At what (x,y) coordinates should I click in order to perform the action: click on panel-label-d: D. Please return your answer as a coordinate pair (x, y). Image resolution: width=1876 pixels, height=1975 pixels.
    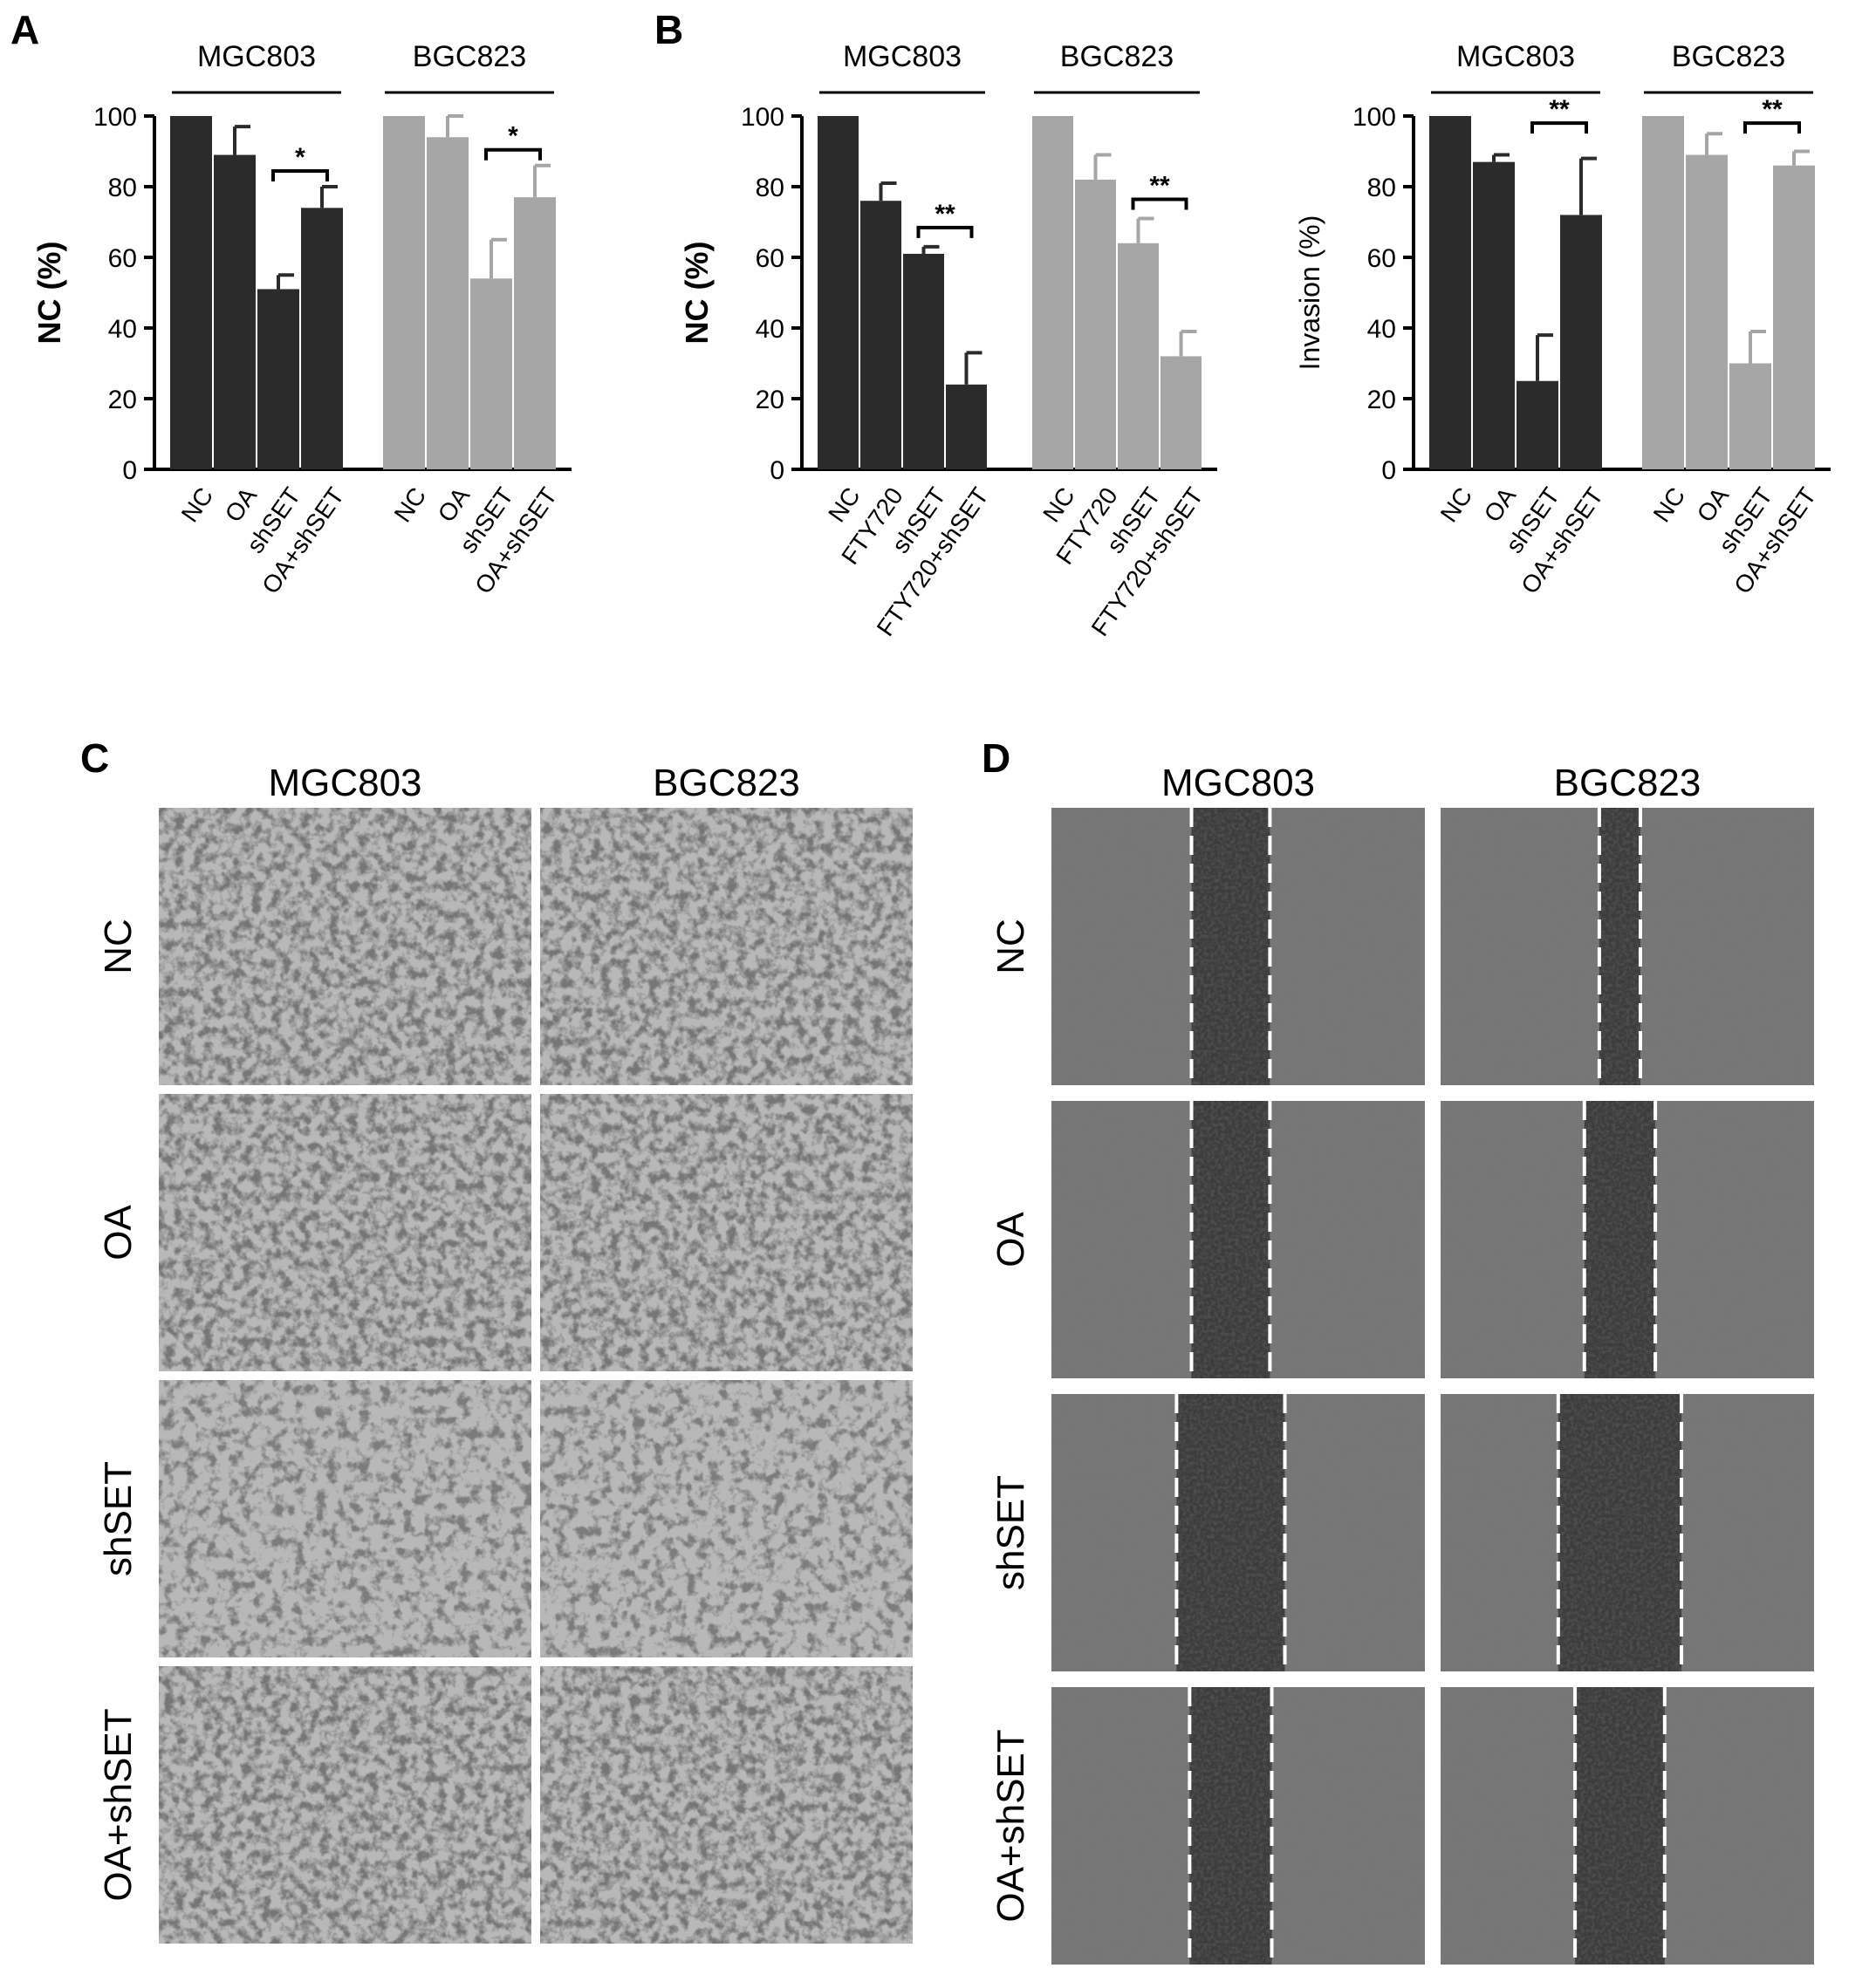
    Looking at the image, I should click on (996, 758).